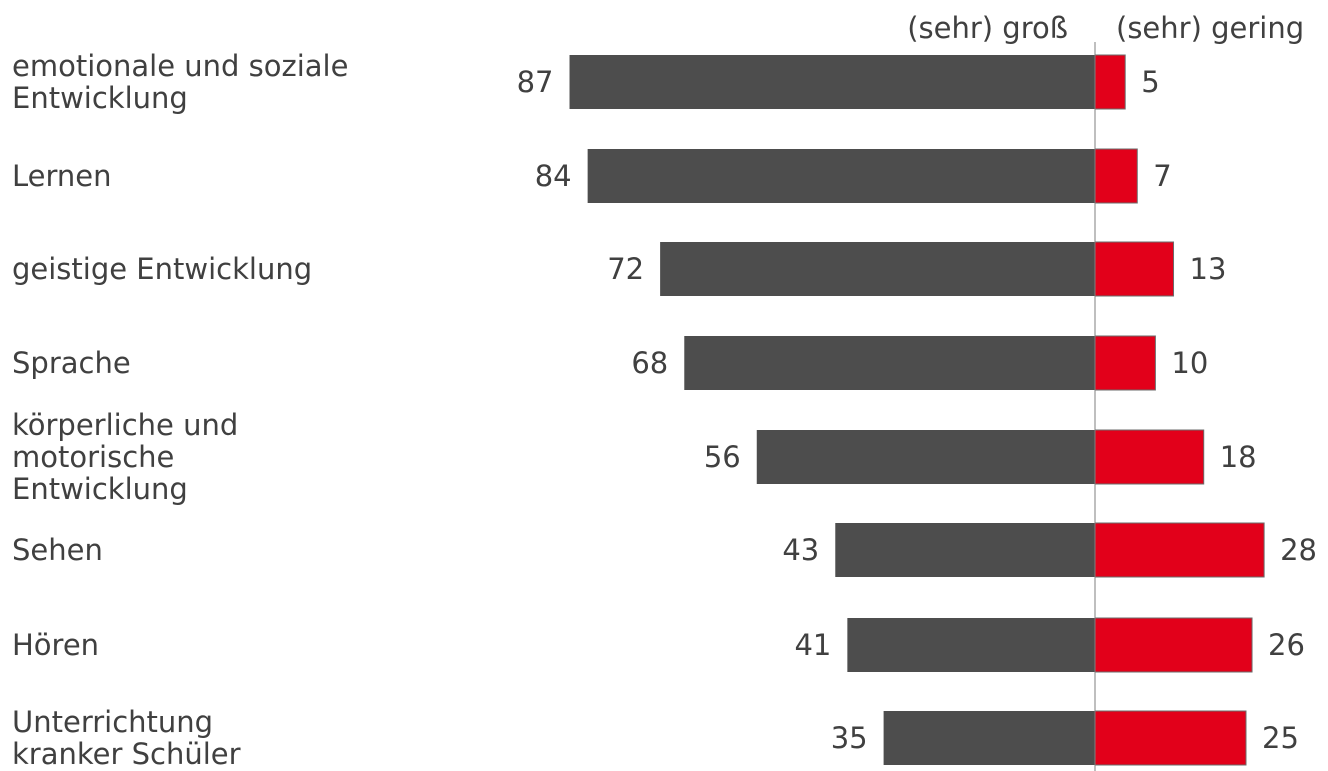 This screenshot has width=1328, height=771. I want to click on value-label-left: 43, so click(800, 550).